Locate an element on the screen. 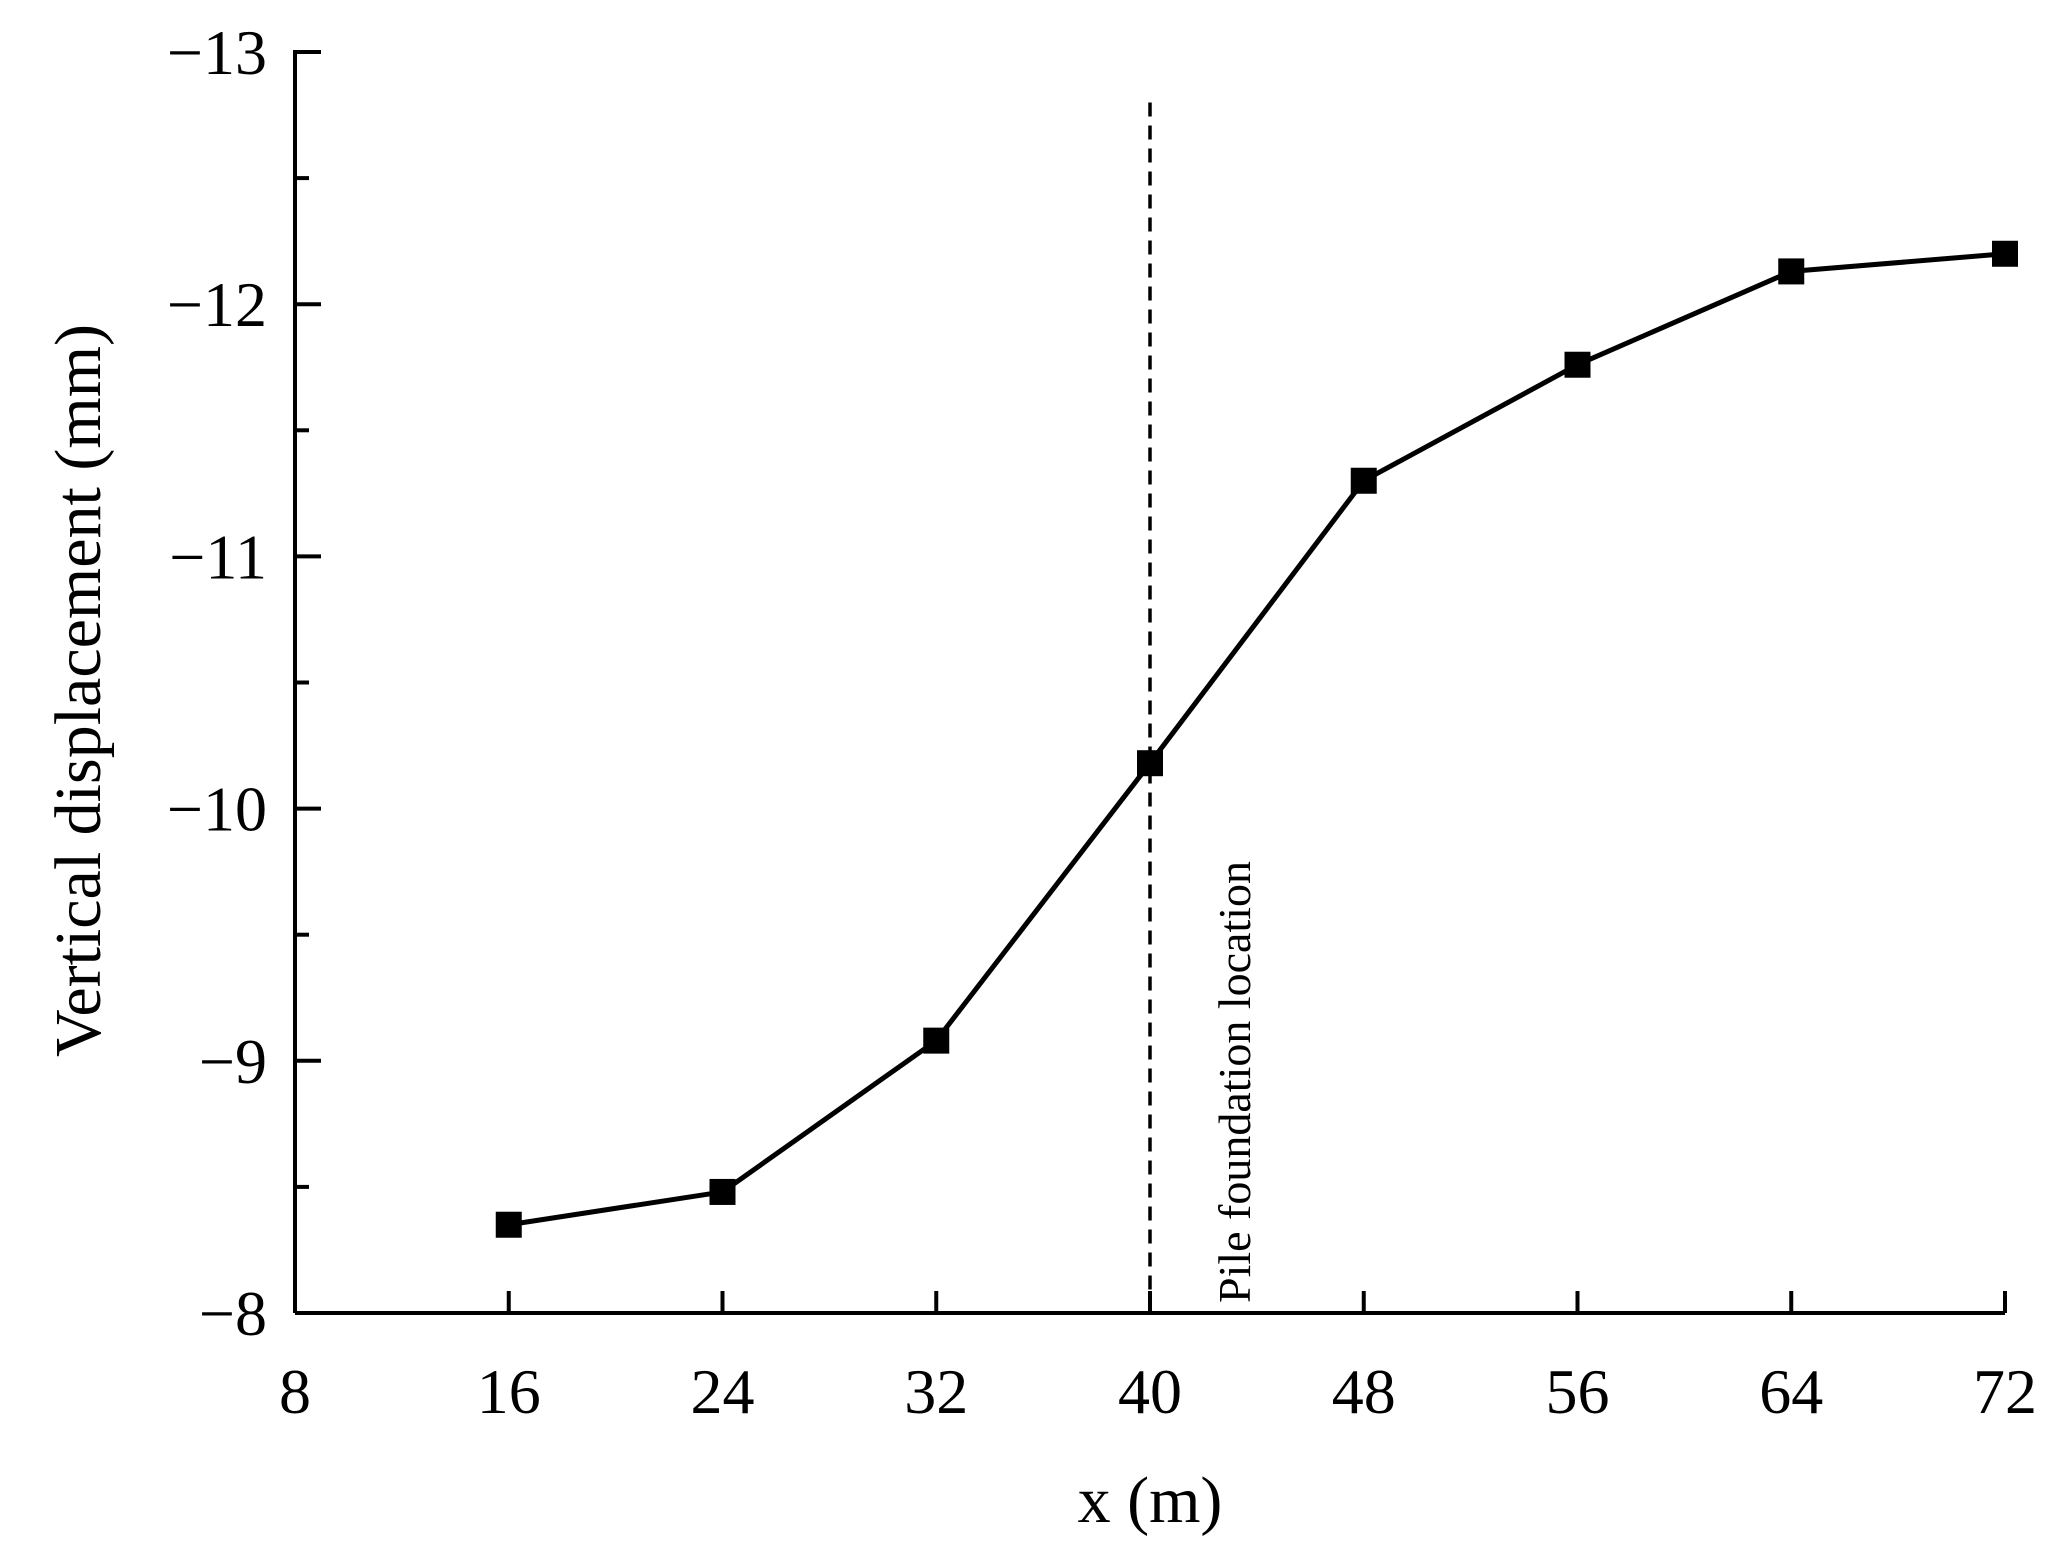 This screenshot has width=2062, height=1547. y-tick-label: −13 is located at coordinates (217, 52).